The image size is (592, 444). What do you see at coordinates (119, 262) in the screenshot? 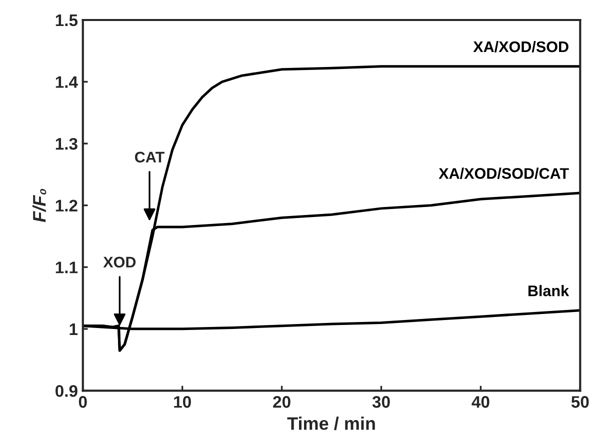
I see `annotation: XOD` at bounding box center [119, 262].